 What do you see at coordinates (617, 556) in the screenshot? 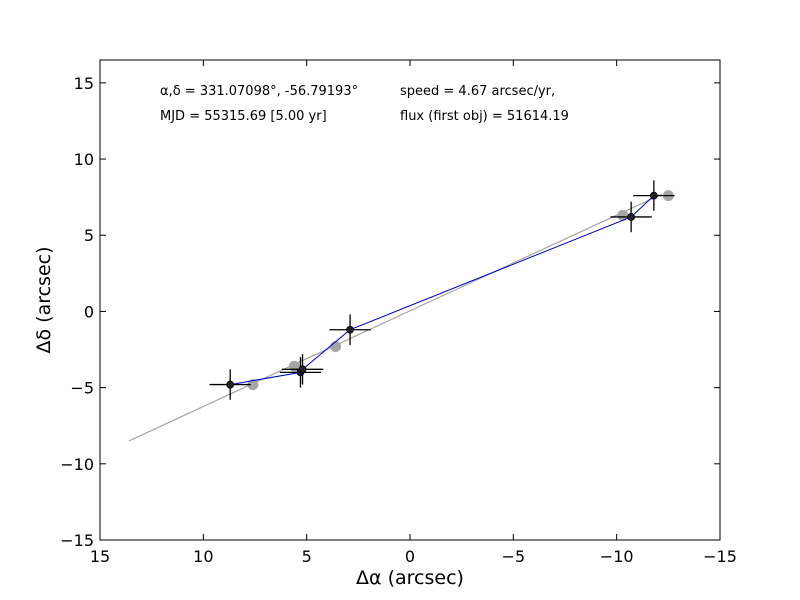
I see `x-tick-label: −10` at bounding box center [617, 556].